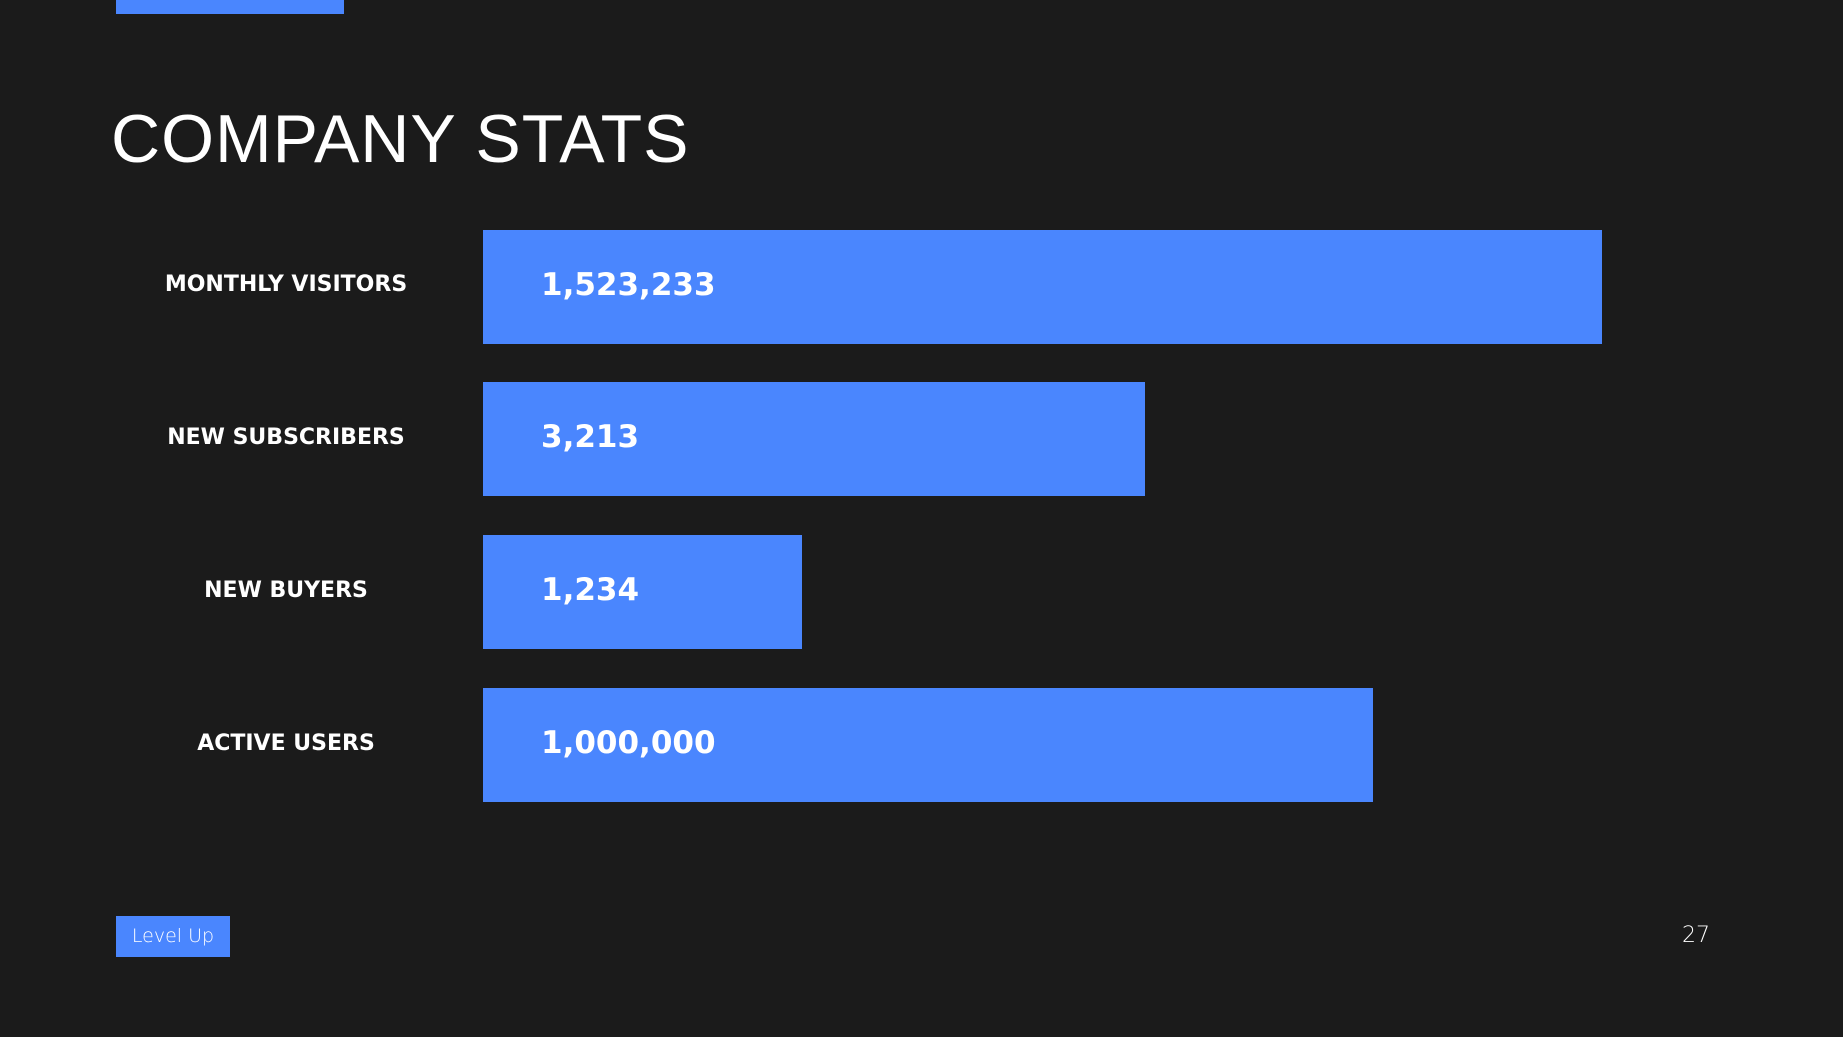 Image resolution: width=1843 pixels, height=1037 pixels. Describe the element at coordinates (286, 590) in the screenshot. I see `stat-label: NEW BUYERS` at that location.